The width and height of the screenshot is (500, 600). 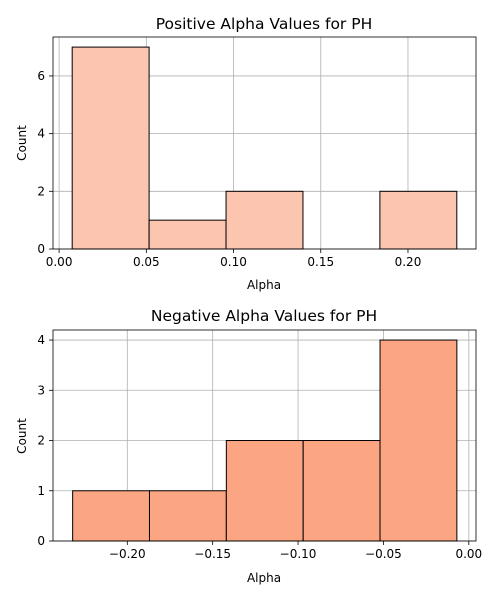 What do you see at coordinates (59, 262) in the screenshot?
I see `chart-1-x-tick-label: 0.00` at bounding box center [59, 262].